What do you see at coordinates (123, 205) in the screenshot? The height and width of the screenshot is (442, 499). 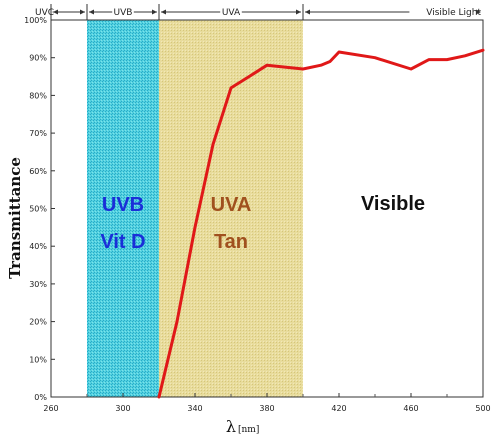 I see `uvb-region-label: UVB` at bounding box center [123, 205].